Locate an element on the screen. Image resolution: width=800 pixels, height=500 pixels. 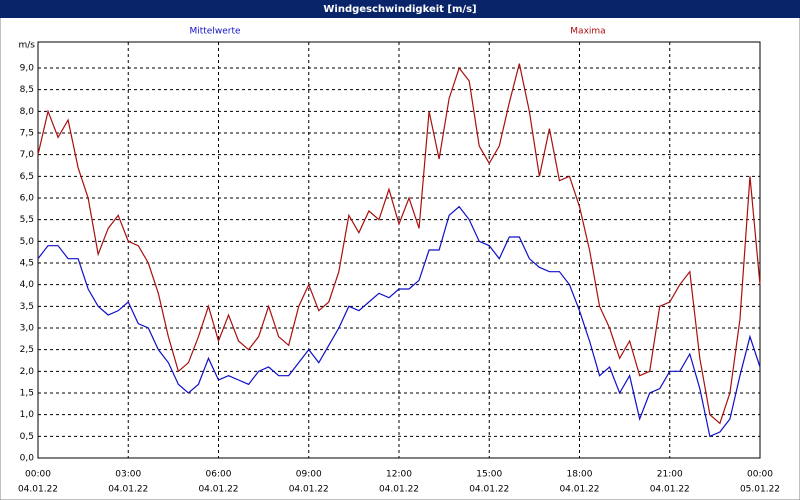
y-tick-label: 0,5 is located at coordinates (27, 437).